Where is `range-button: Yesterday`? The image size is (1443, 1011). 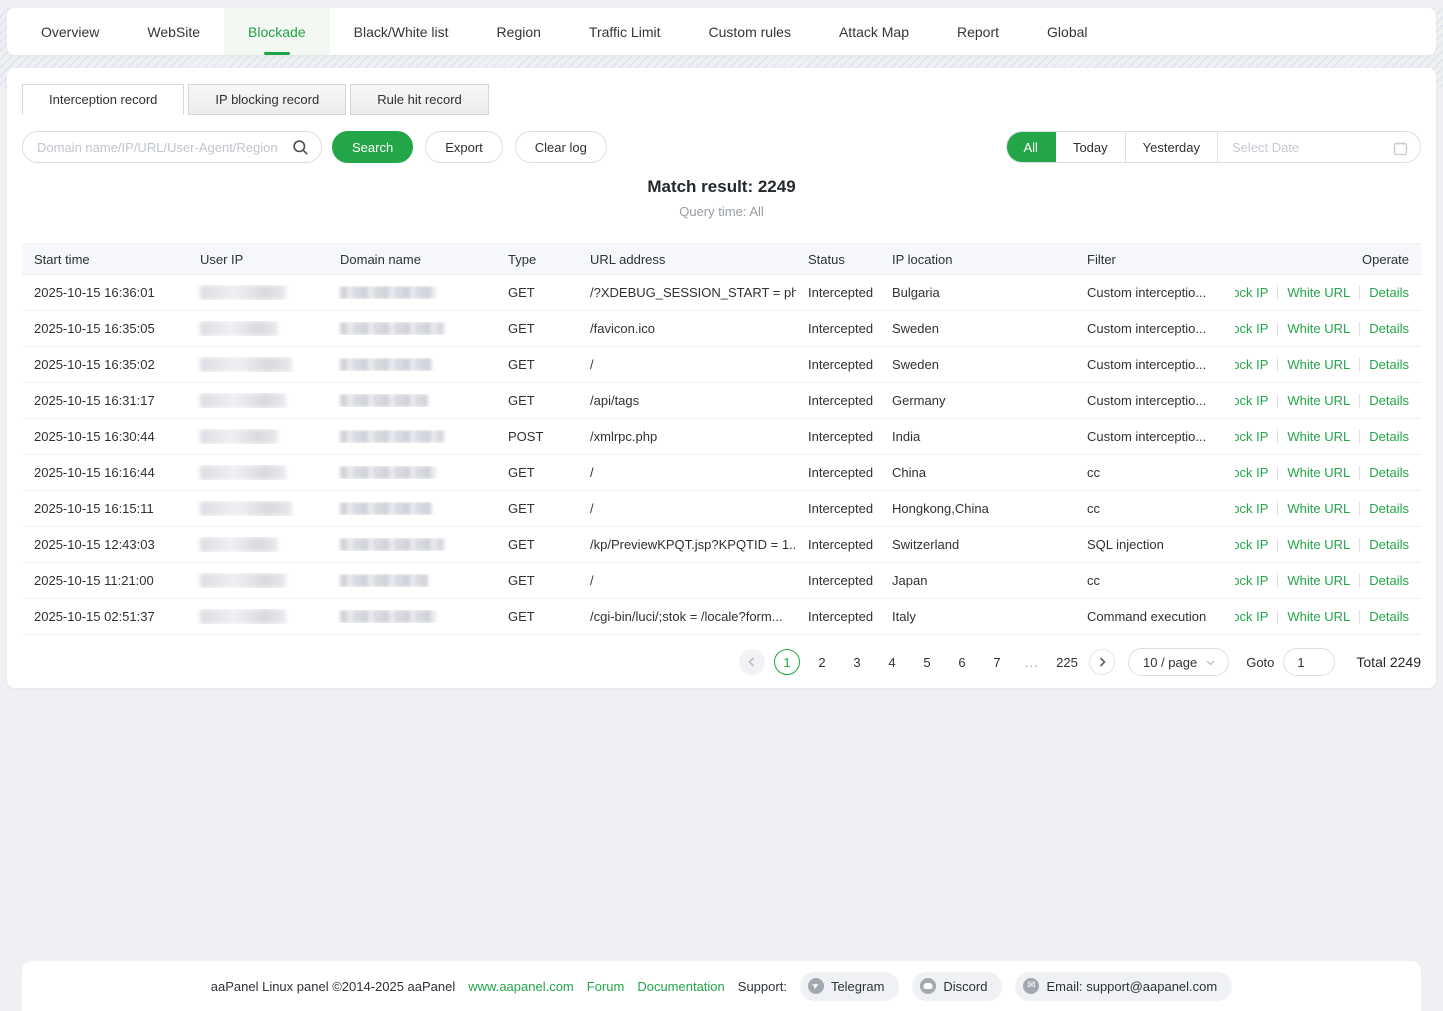
range-button: Yesterday is located at coordinates (1172, 147).